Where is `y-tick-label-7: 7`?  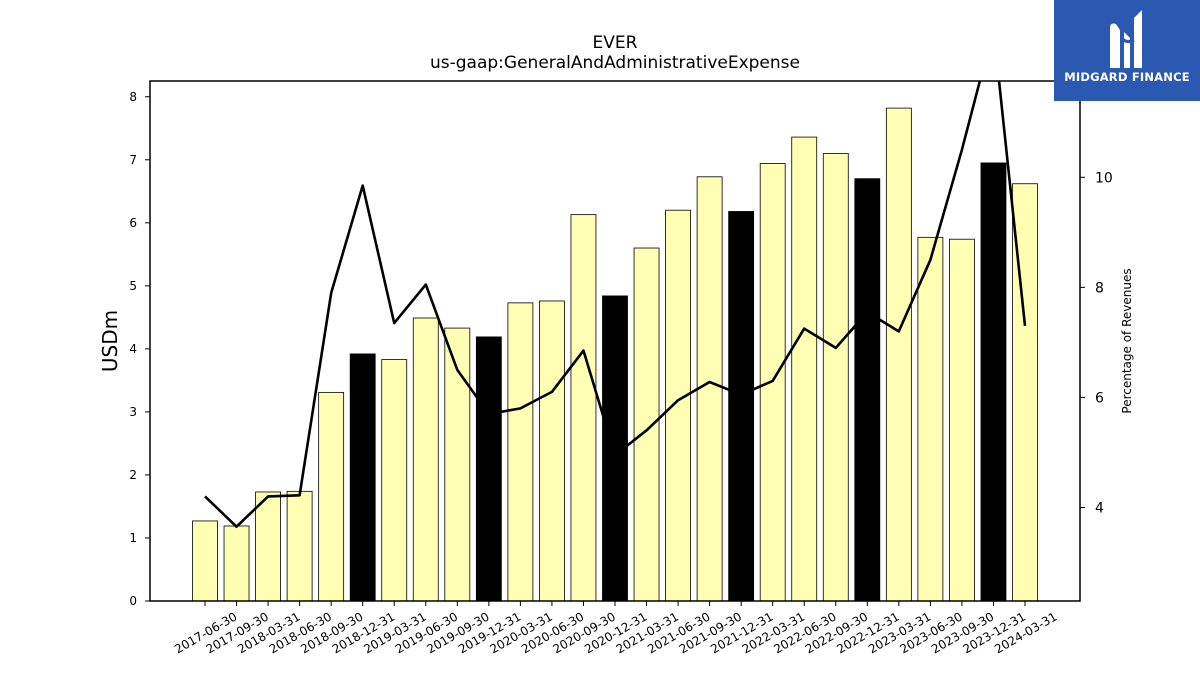
y-tick-label-7: 7 is located at coordinates (133, 160).